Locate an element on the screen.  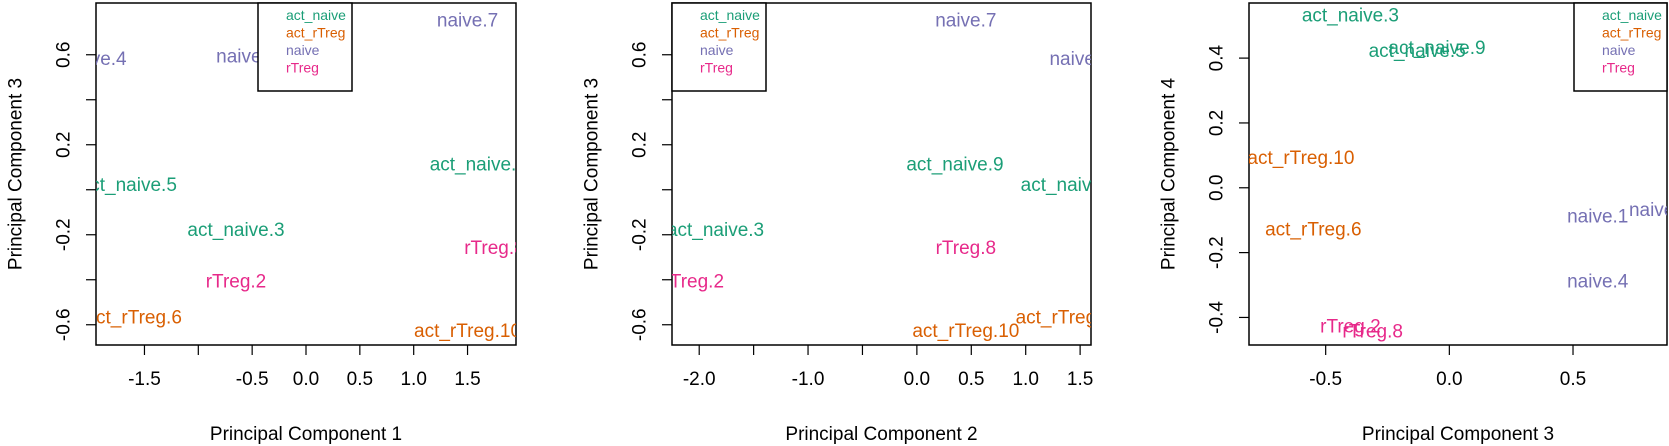
x-axis-label: Principal Component 3 is located at coordinates (1458, 434).